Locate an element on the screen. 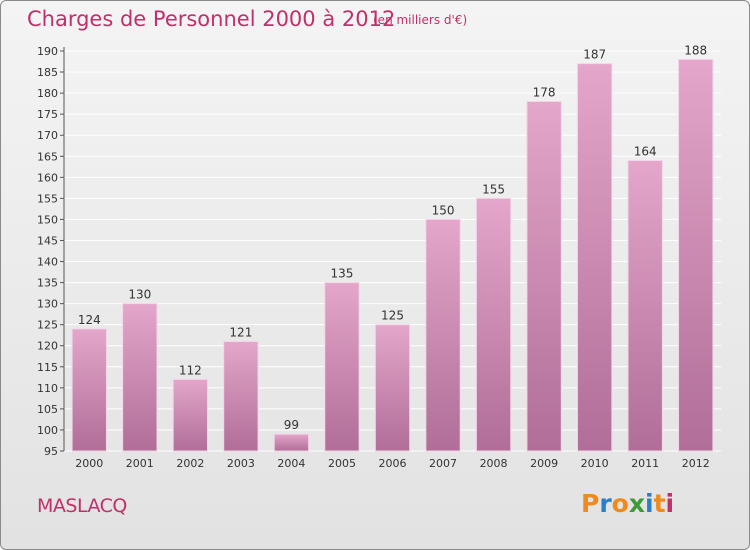  x-tick-label-2004: 2004 is located at coordinates (291, 463).